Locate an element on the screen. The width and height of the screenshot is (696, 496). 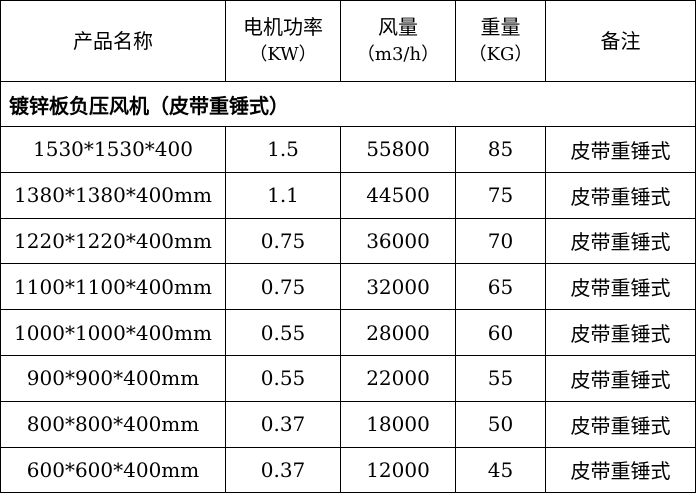
data-cell: 1380*1380*400mm is located at coordinates (113, 195).